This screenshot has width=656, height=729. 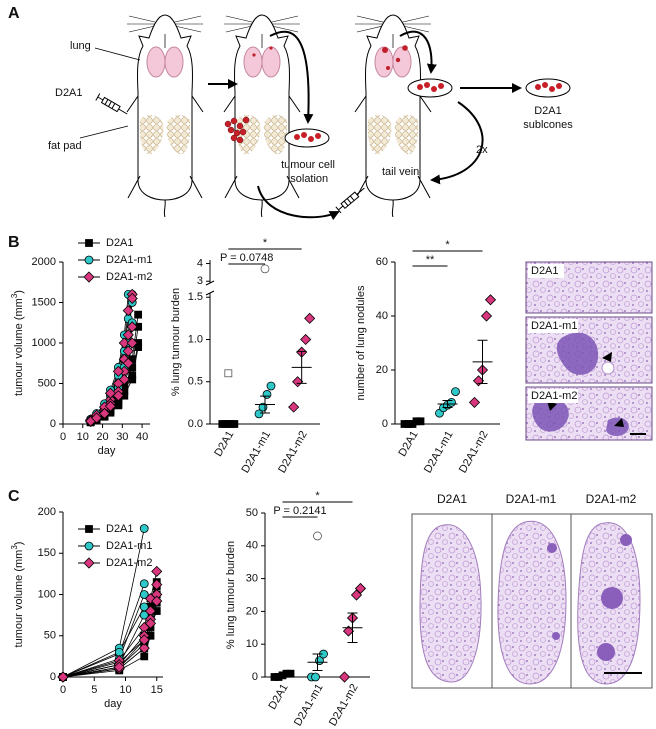 I want to click on panel-letter: A, so click(x=14, y=13).